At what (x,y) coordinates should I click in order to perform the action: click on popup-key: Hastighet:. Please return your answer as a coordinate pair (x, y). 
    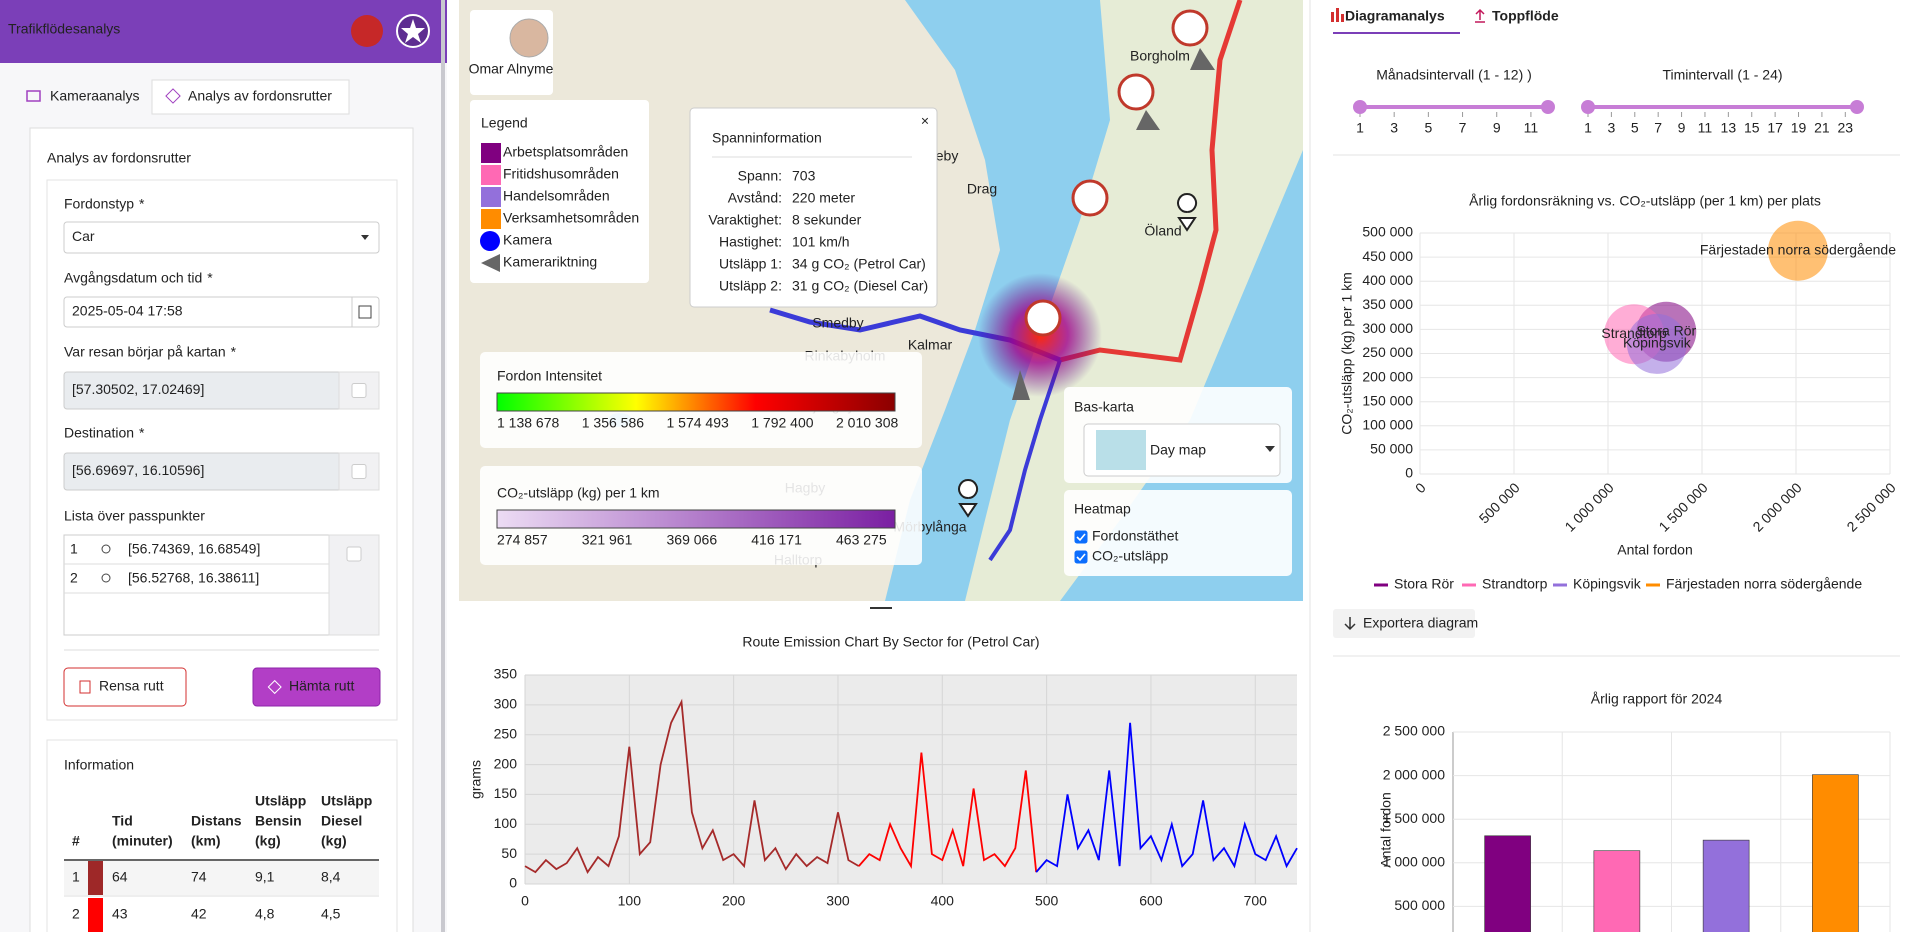
    Looking at the image, I should click on (750, 242).